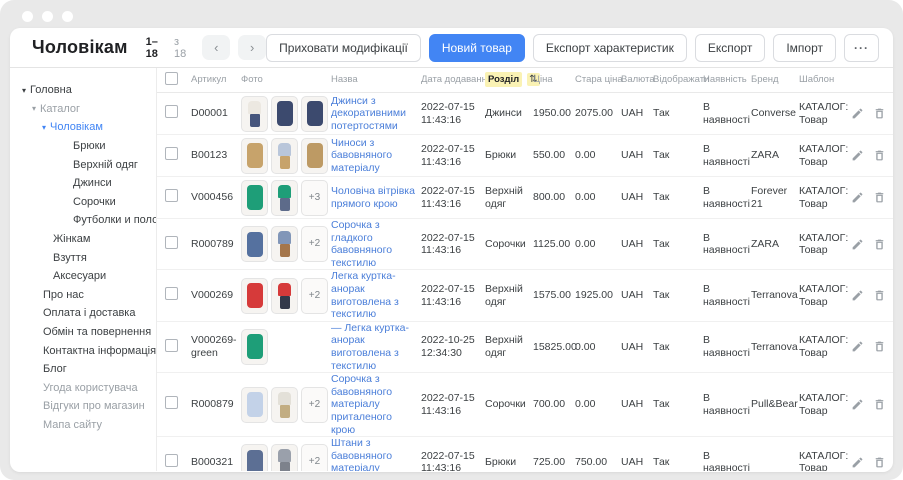  I want to click on sidebar-item-label: Блог, so click(55, 369).